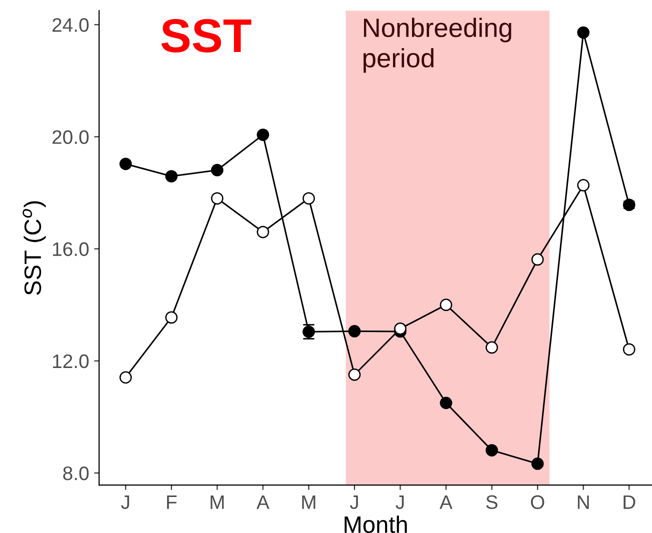 Image resolution: width=652 pixels, height=533 pixels. Describe the element at coordinates (71, 361) in the screenshot. I see `y-tick-label: 12.0` at that location.